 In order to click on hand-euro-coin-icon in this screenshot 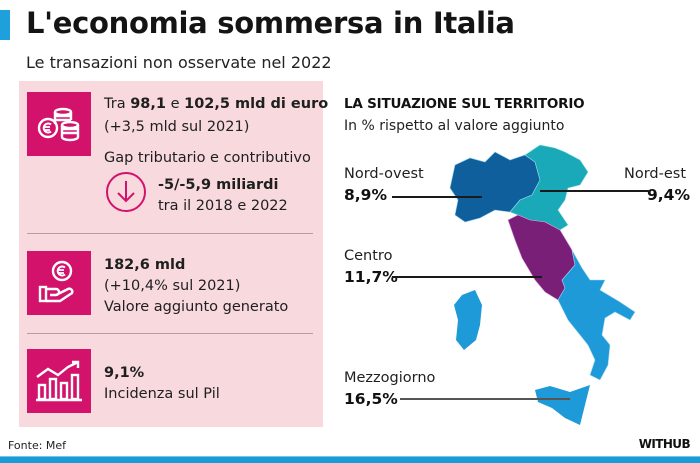, I will do `click(59, 283)`.